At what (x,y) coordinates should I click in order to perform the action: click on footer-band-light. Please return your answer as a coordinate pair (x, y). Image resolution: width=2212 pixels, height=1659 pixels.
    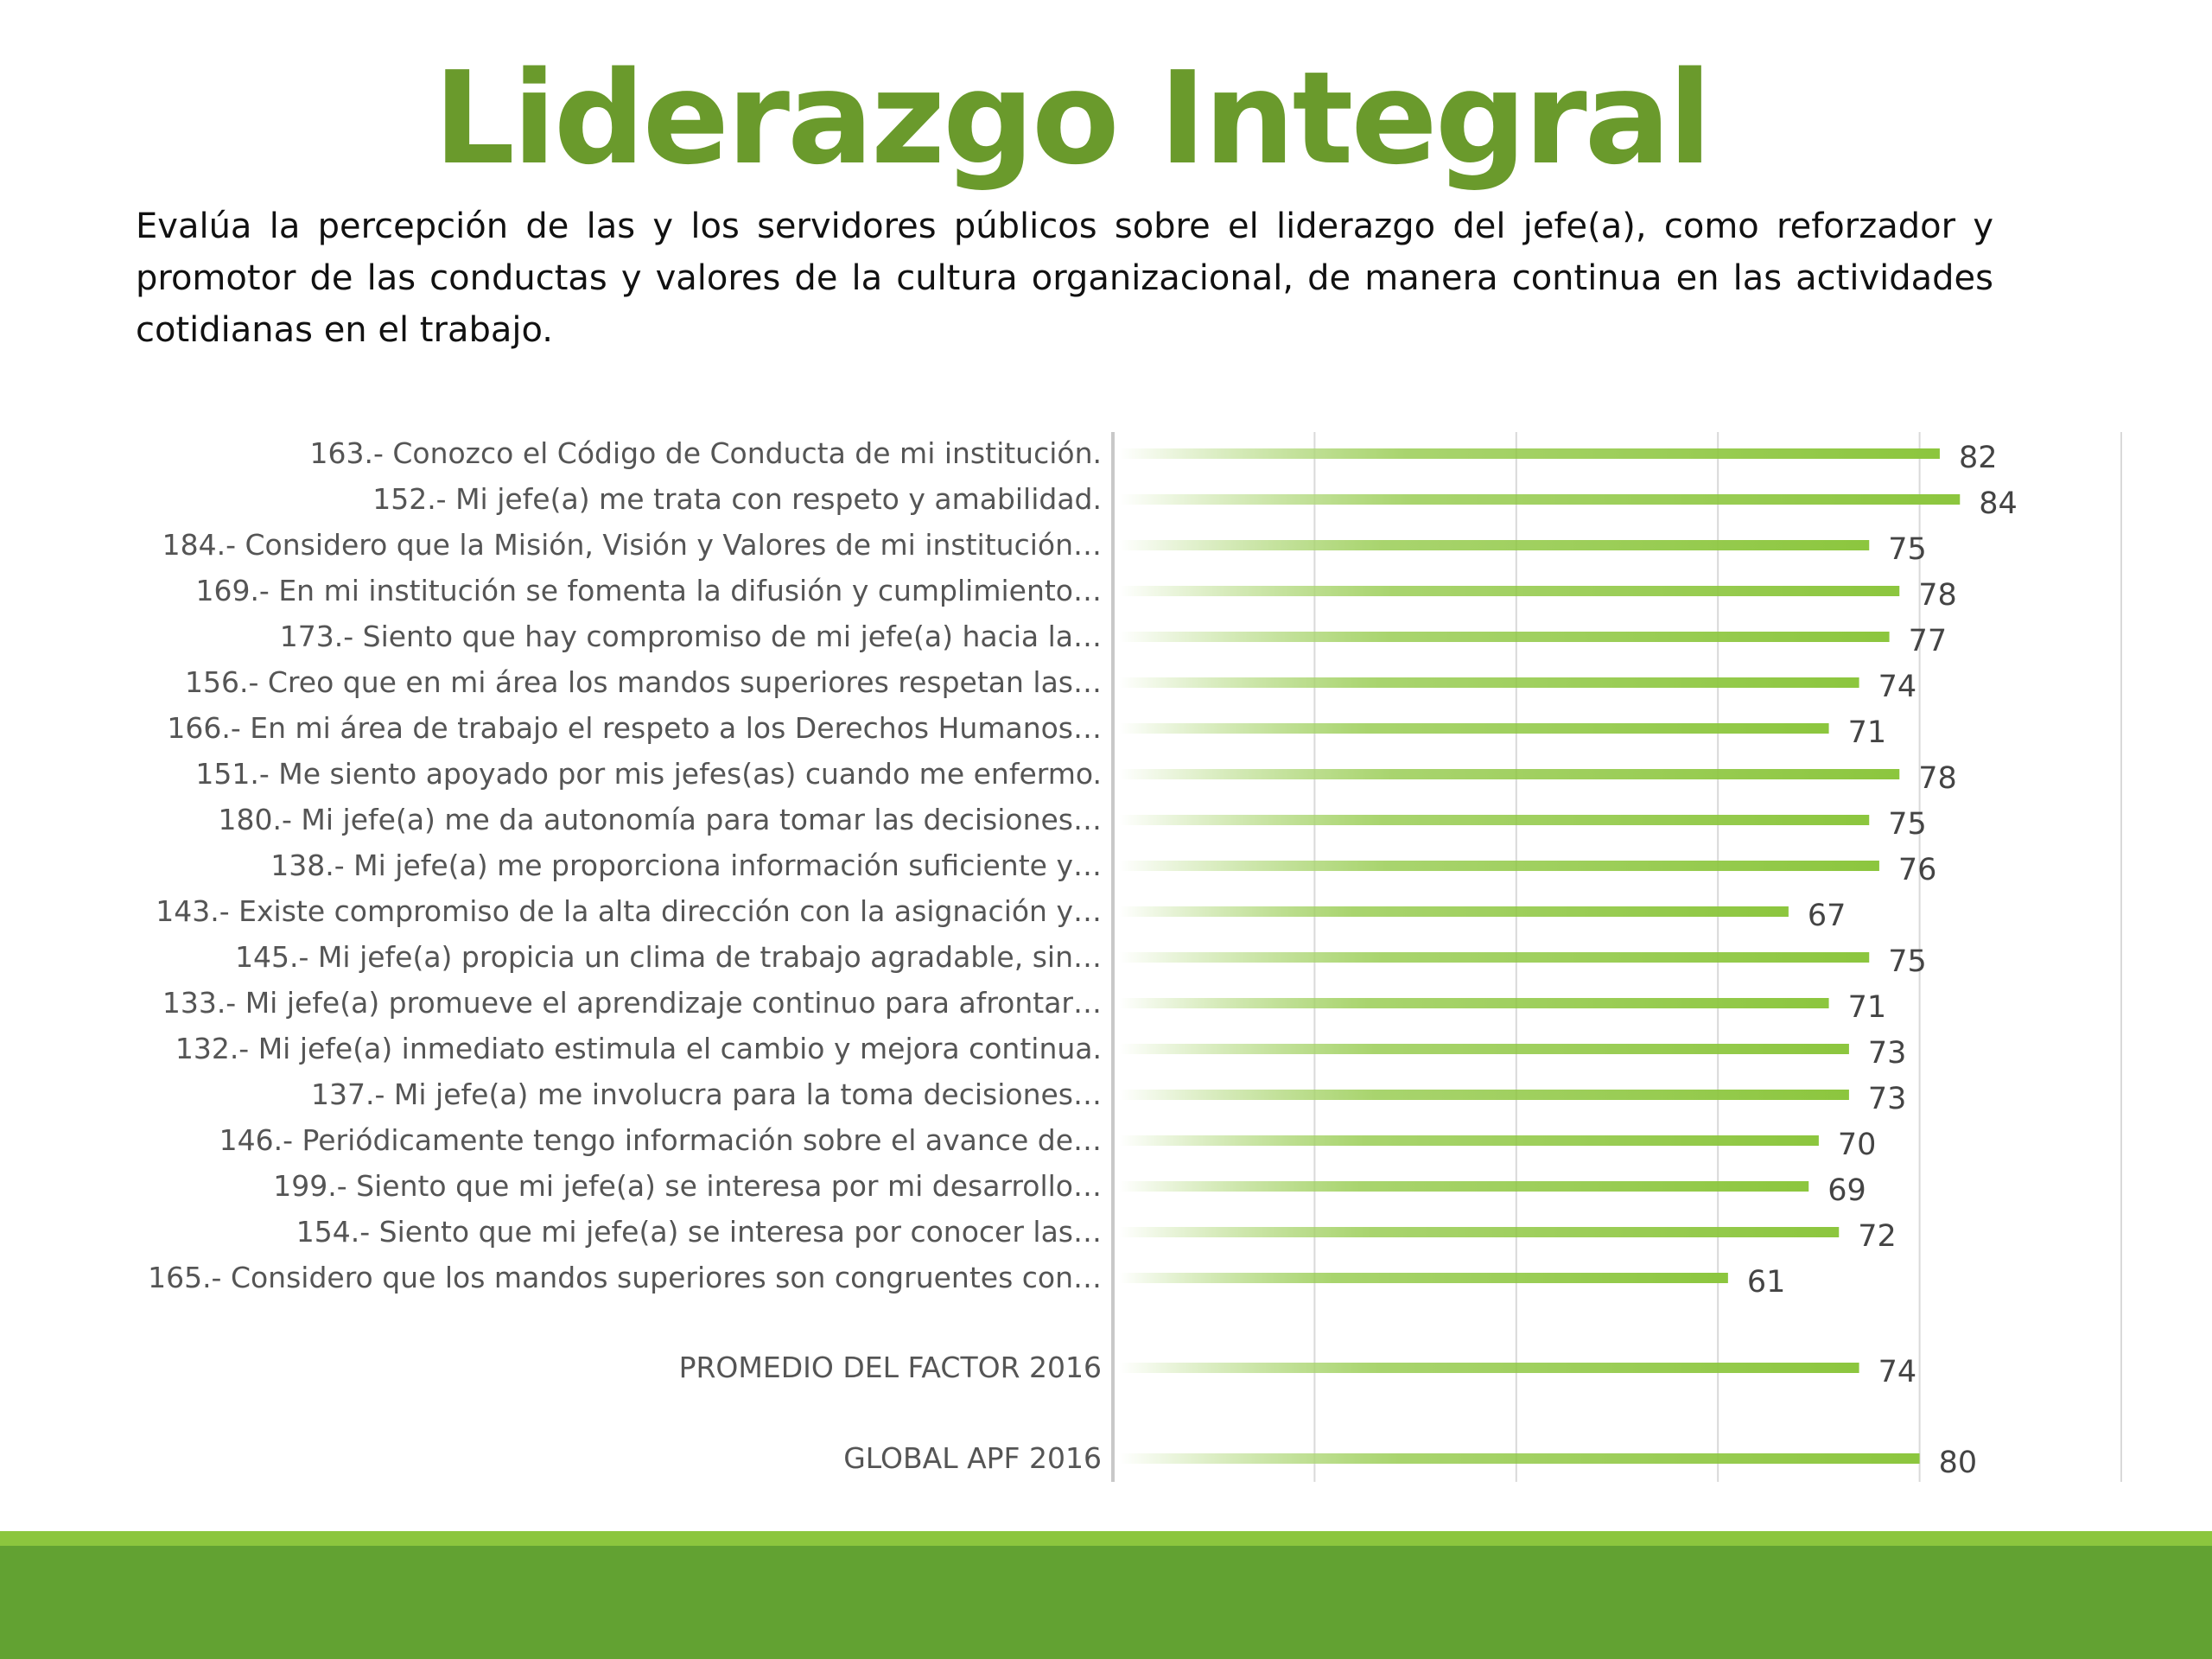
    Looking at the image, I should click on (1106, 1538).